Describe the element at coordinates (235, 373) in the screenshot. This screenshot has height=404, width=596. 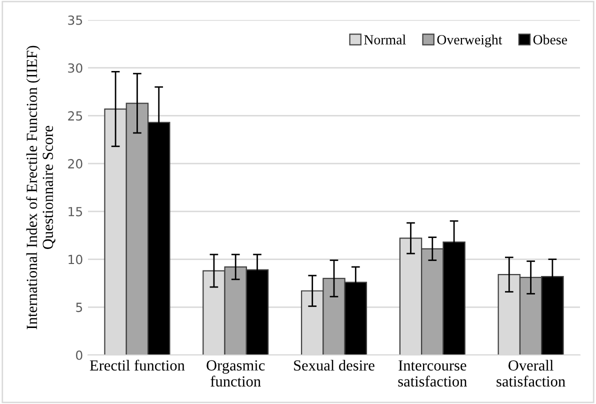
I see `x-tick-label: Orgasmic function` at that location.